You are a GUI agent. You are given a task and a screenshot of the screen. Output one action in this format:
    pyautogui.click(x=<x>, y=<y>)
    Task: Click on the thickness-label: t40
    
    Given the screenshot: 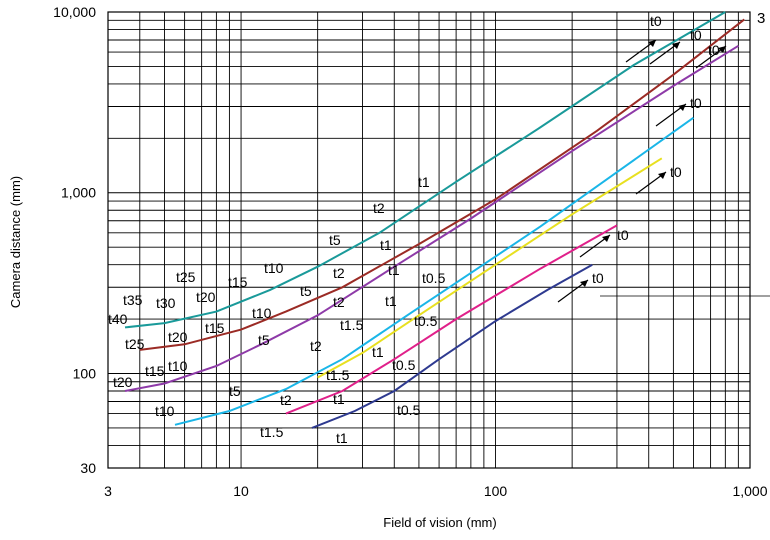 What is the action you would take?
    pyautogui.click(x=118, y=319)
    